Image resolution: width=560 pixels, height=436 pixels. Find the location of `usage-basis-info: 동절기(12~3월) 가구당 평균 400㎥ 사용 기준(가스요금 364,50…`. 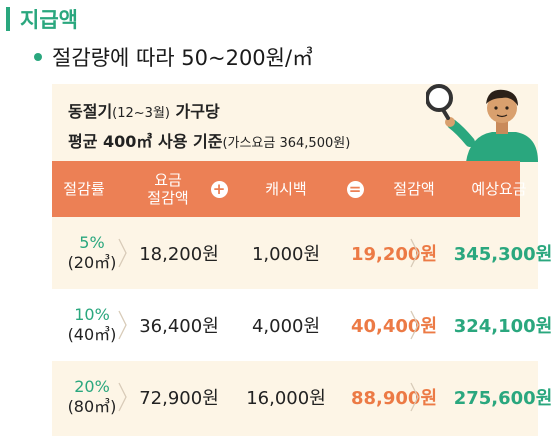

usage-basis-info: 동절기(12~3월) 가구당 평균 400㎥ 사용 기준(가스요금 364,50… is located at coordinates (258, 128).